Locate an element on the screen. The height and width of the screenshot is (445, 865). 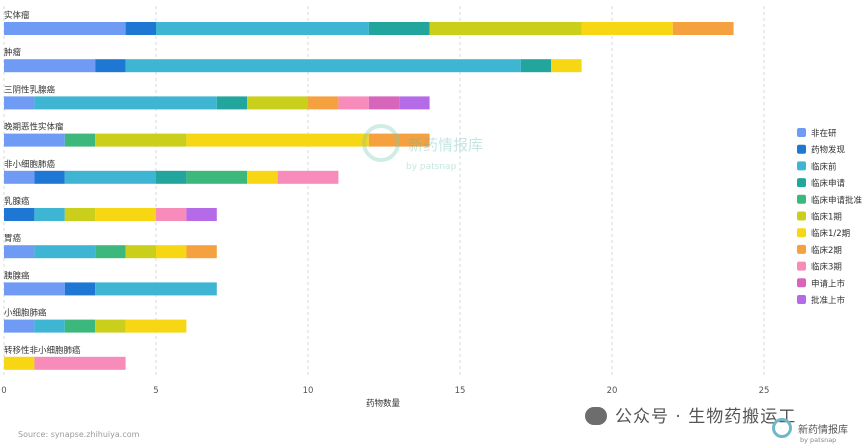
center-watermark-logo: 新药情报库 by patsnap is located at coordinates (422, 148).